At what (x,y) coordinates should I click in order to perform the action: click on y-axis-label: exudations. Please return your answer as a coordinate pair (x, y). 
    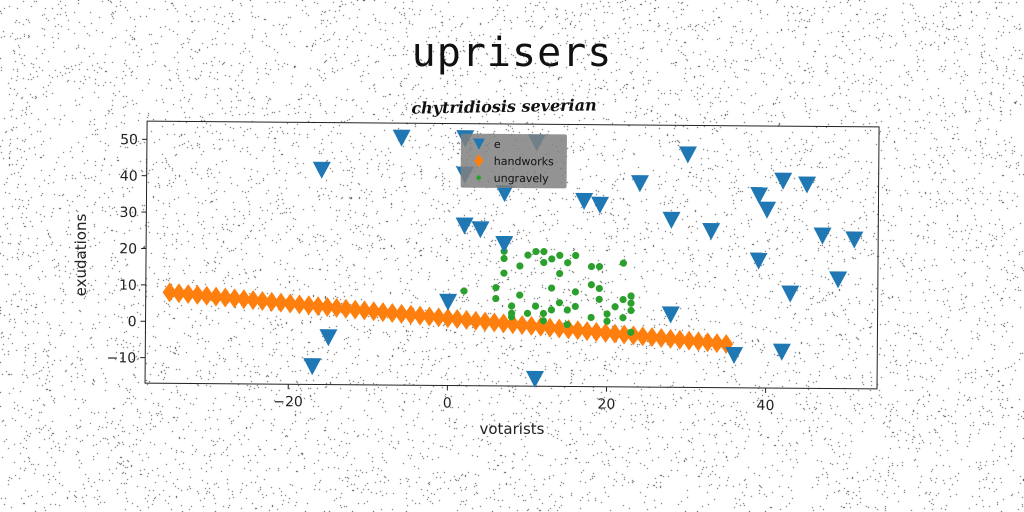
    Looking at the image, I should click on (81, 255).